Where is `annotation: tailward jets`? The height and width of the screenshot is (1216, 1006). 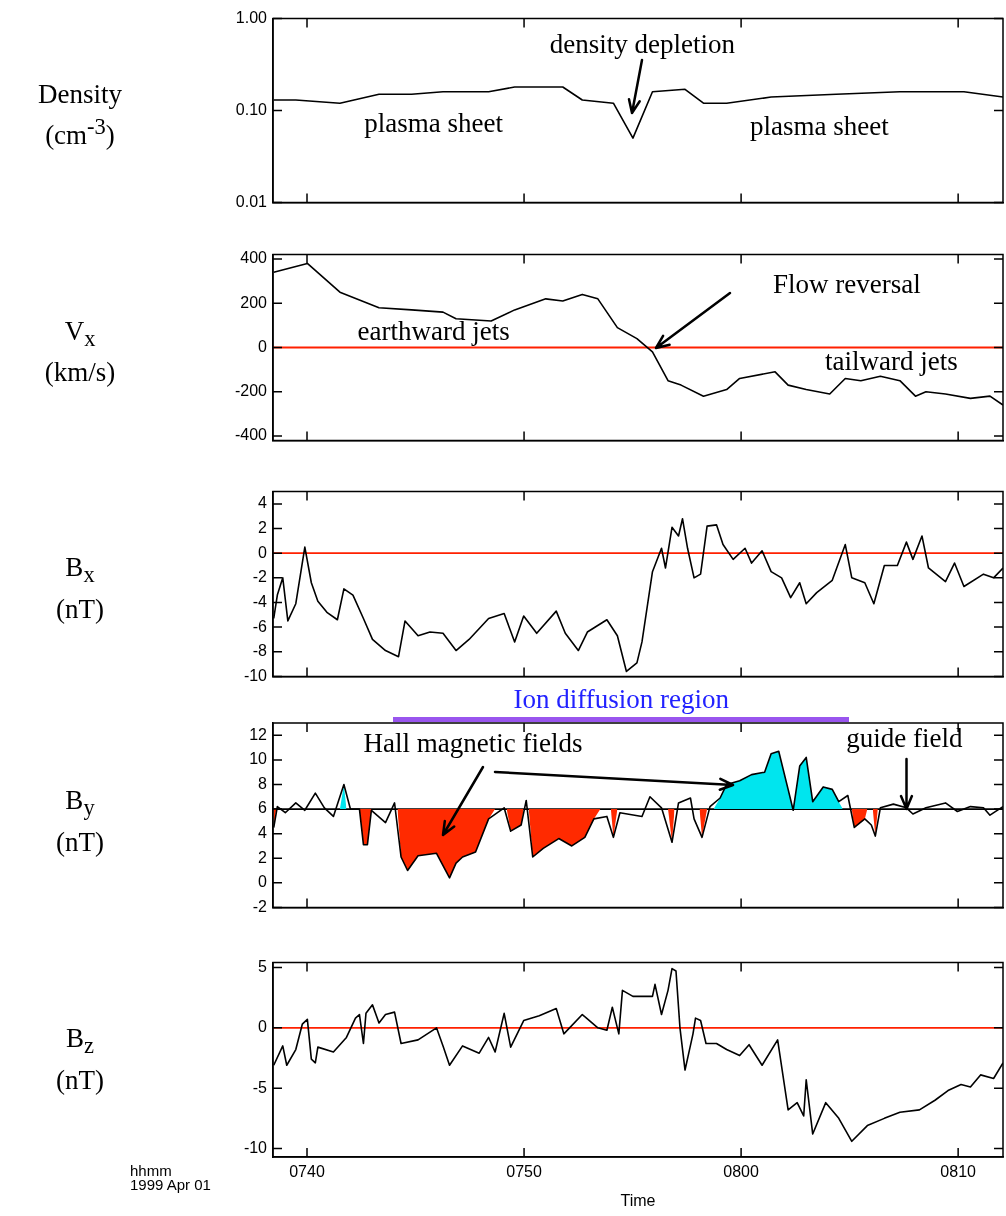
annotation: tailward jets is located at coordinates (891, 361).